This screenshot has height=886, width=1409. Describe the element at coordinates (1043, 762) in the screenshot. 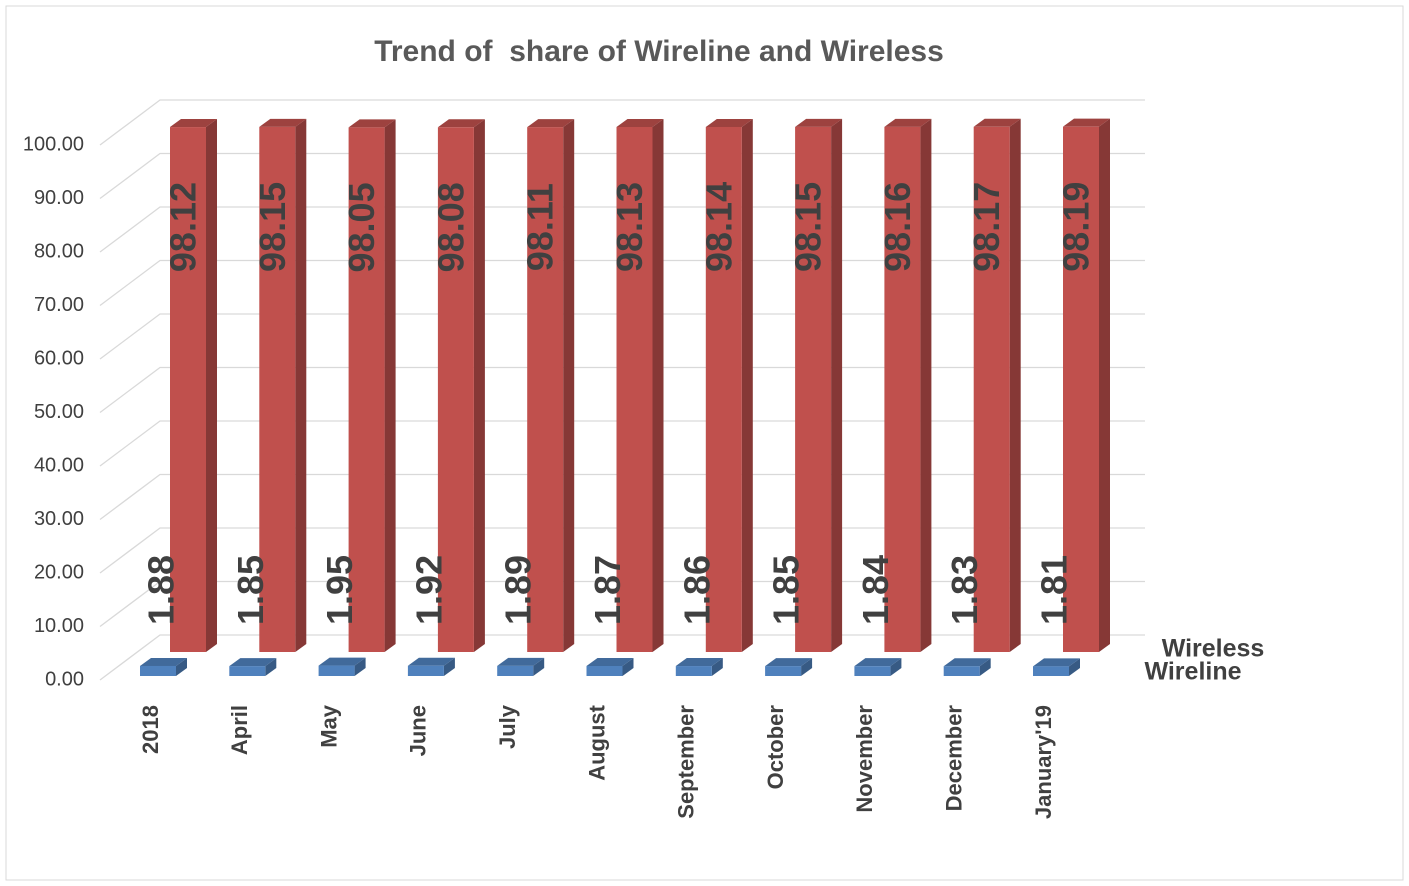

I see `x-tick-label: January'19` at that location.